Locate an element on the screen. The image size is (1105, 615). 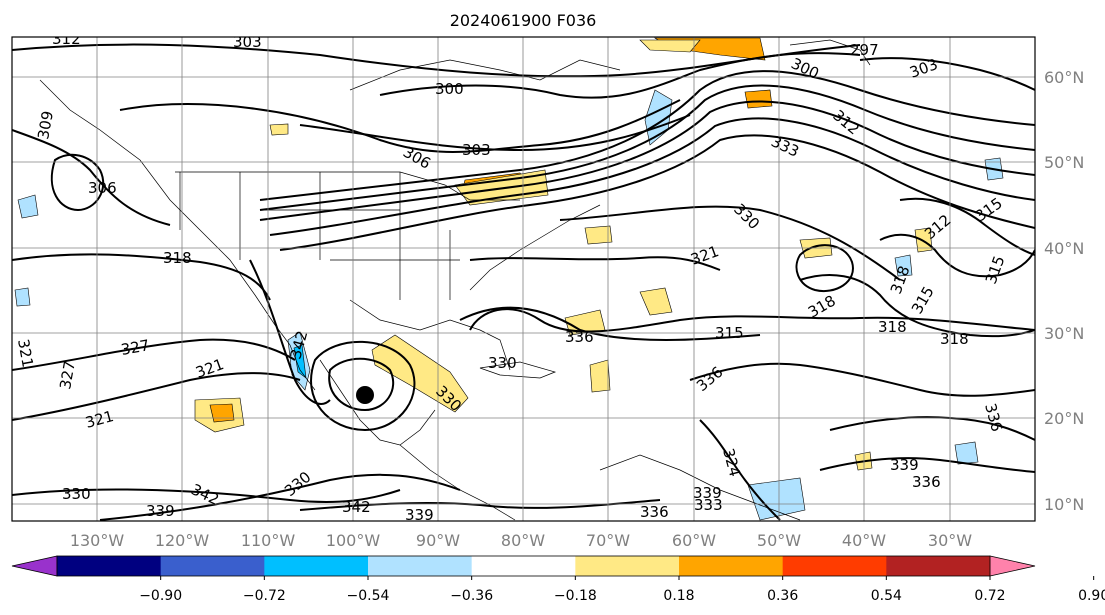
west-coastline is located at coordinates (177, 235).